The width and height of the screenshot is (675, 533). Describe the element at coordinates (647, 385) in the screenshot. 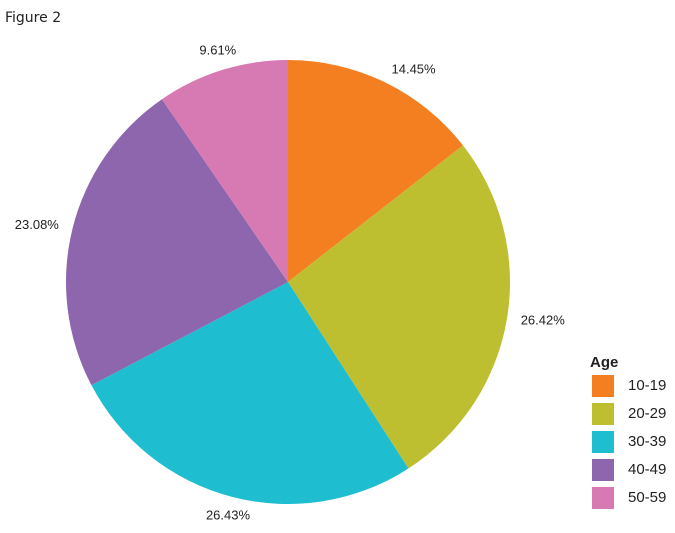

I see `legend-label: 10-19` at that location.